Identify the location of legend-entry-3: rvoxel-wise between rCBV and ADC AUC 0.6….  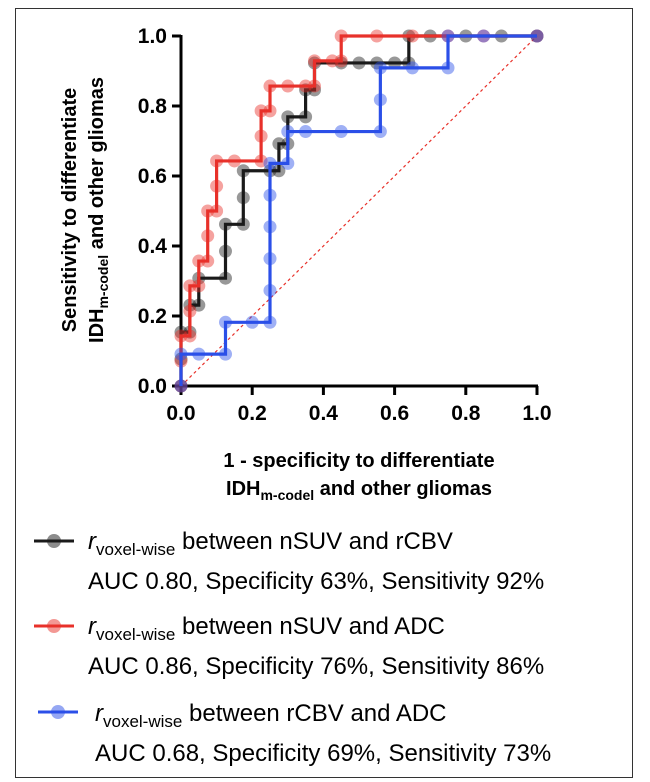
(294, 733).